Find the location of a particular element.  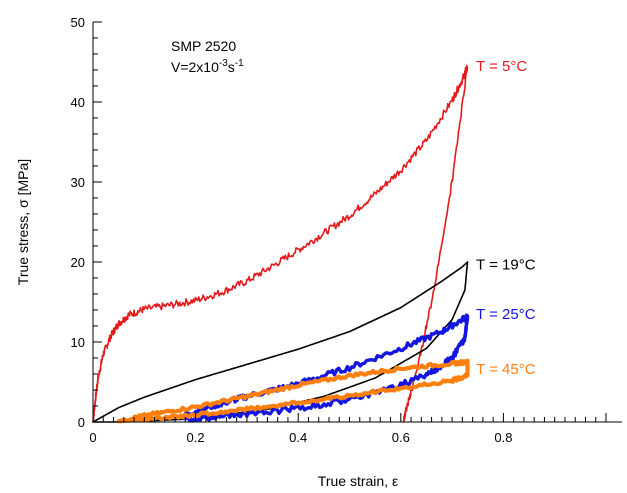

y-tick-label-2: 20 is located at coordinates (78, 262).